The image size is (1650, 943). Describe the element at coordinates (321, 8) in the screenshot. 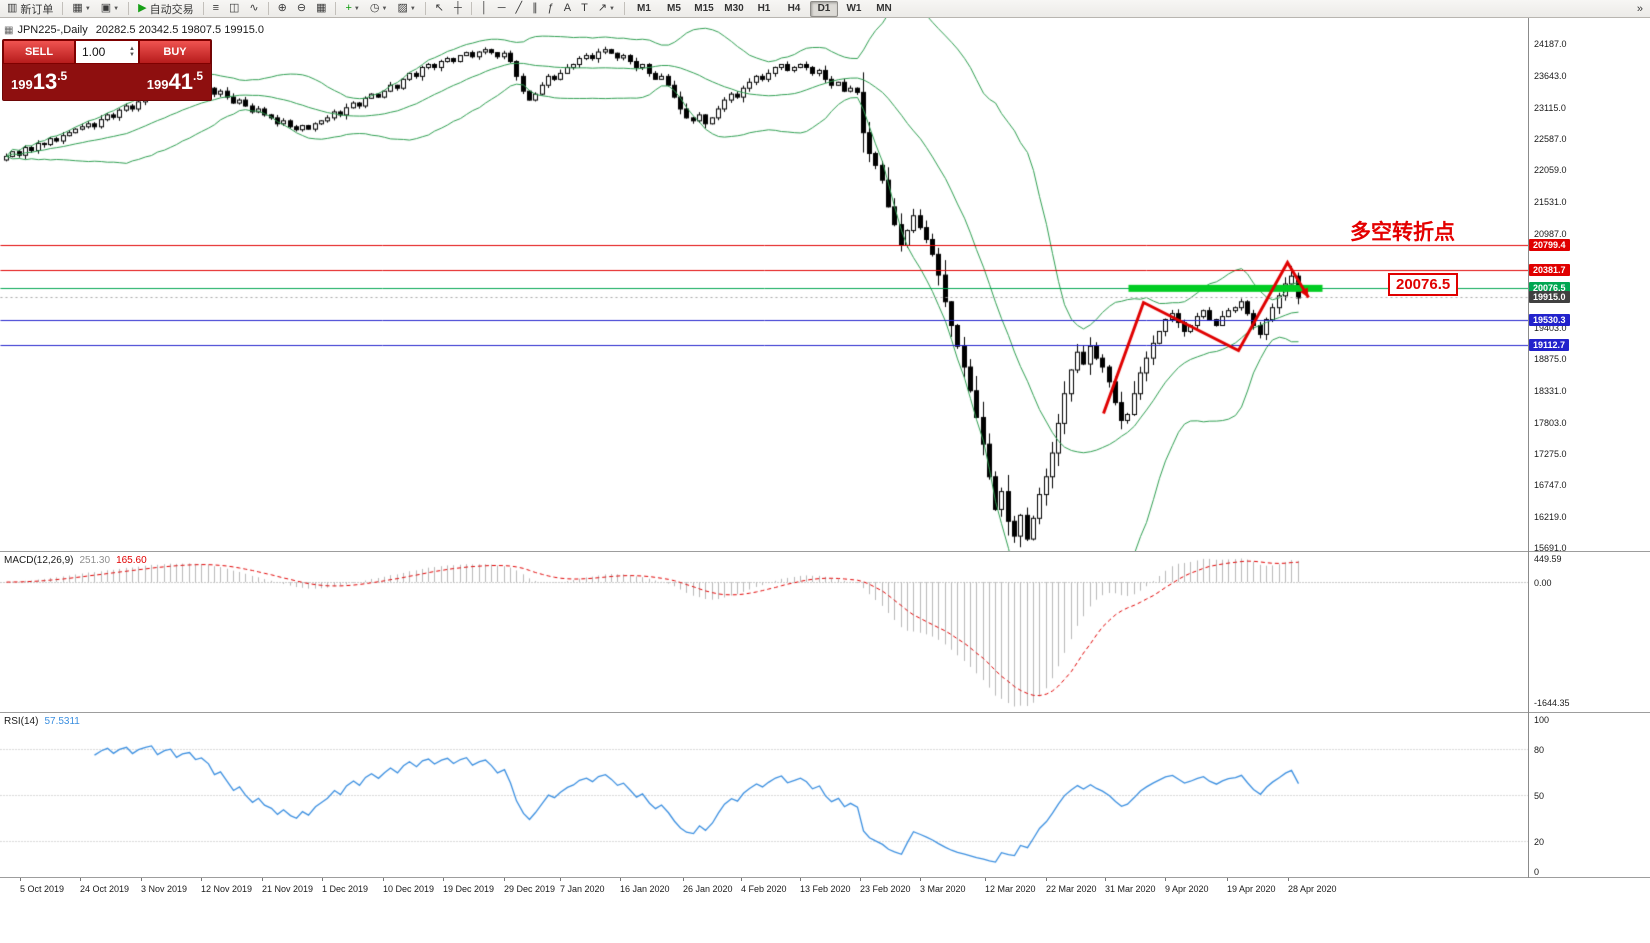

I see `tile-windows-icon: ▦` at that location.